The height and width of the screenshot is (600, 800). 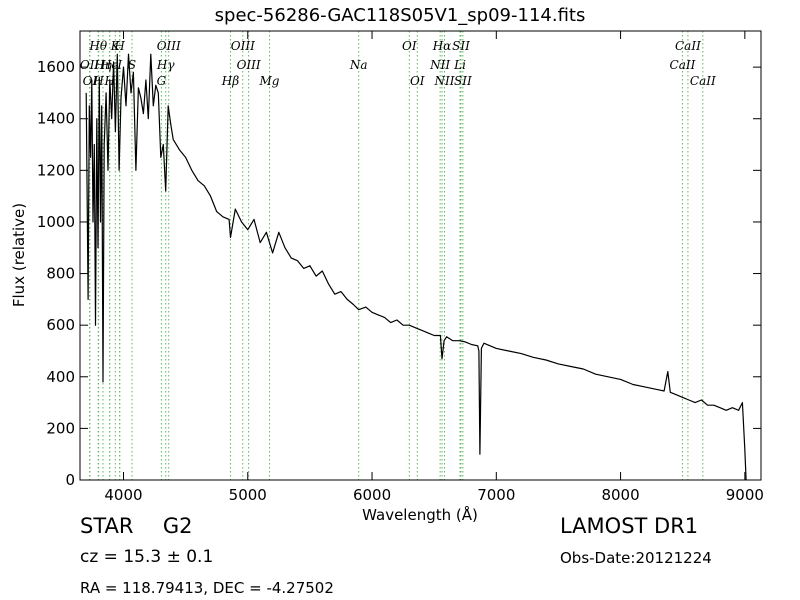 I want to click on line-label-third-9: CaII, so click(x=703, y=81).